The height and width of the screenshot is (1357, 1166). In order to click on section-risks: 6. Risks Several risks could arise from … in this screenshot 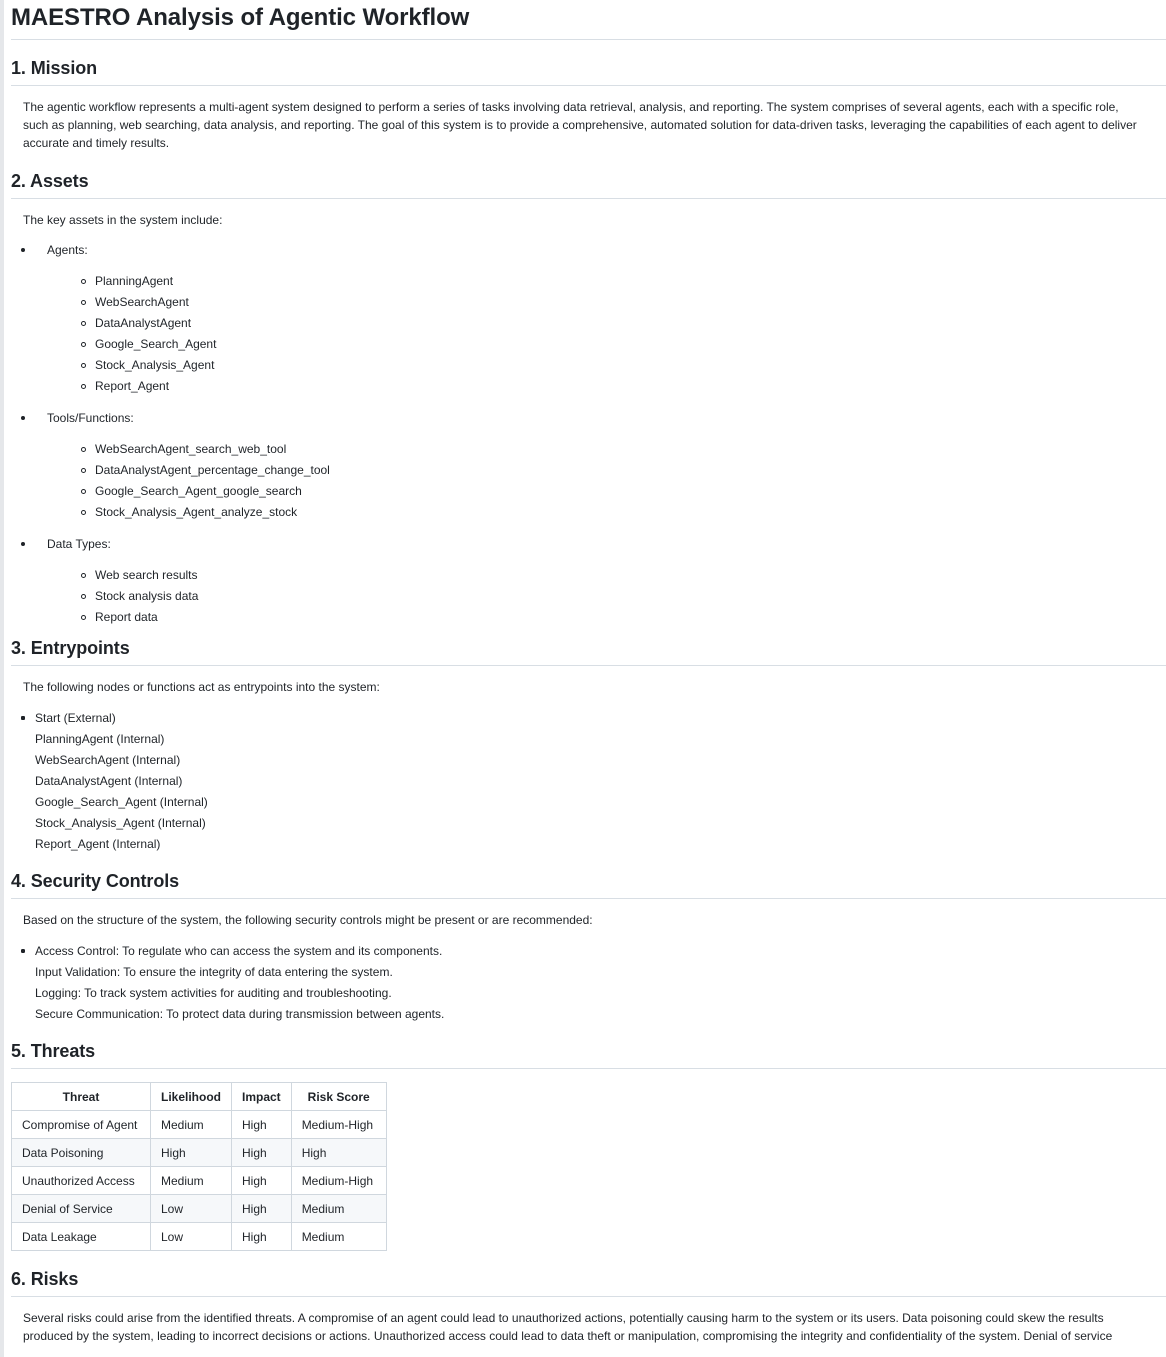, I will do `click(588, 1306)`.